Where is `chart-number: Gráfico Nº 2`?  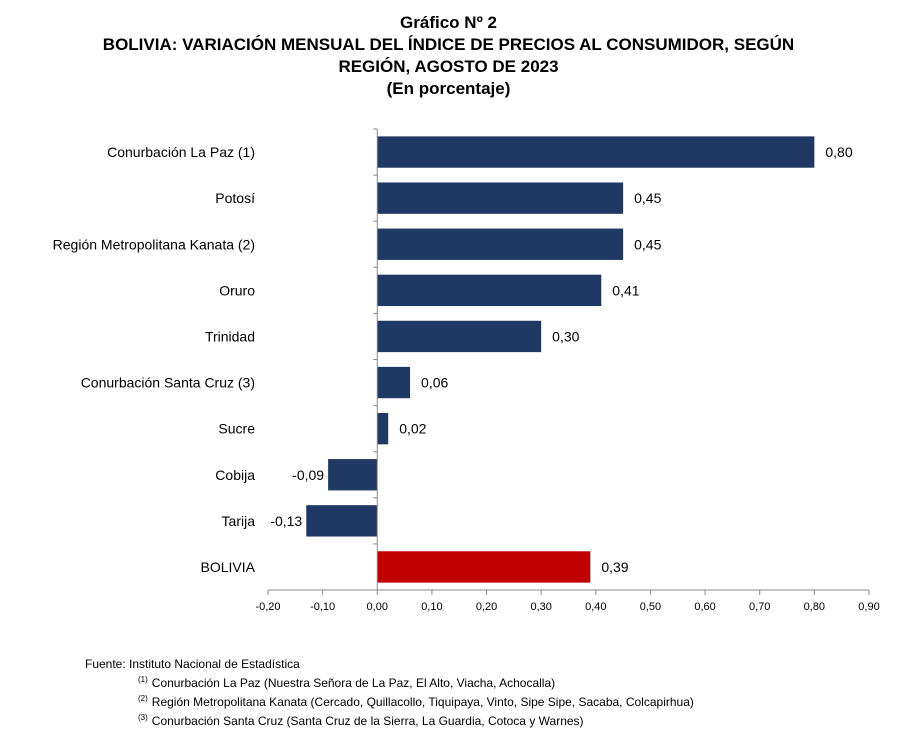 chart-number: Gráfico Nº 2 is located at coordinates (448, 22).